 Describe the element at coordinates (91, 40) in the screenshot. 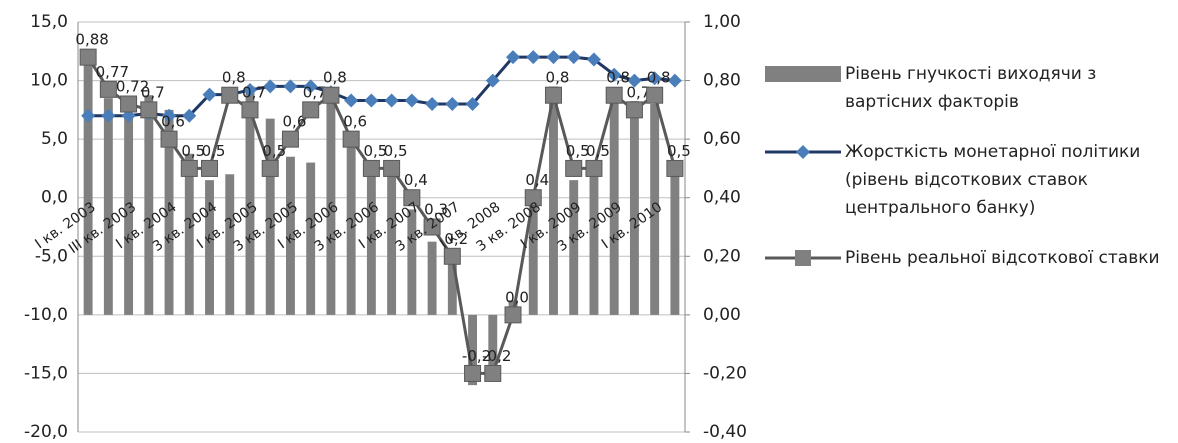

I see `data-label: 0,88` at that location.